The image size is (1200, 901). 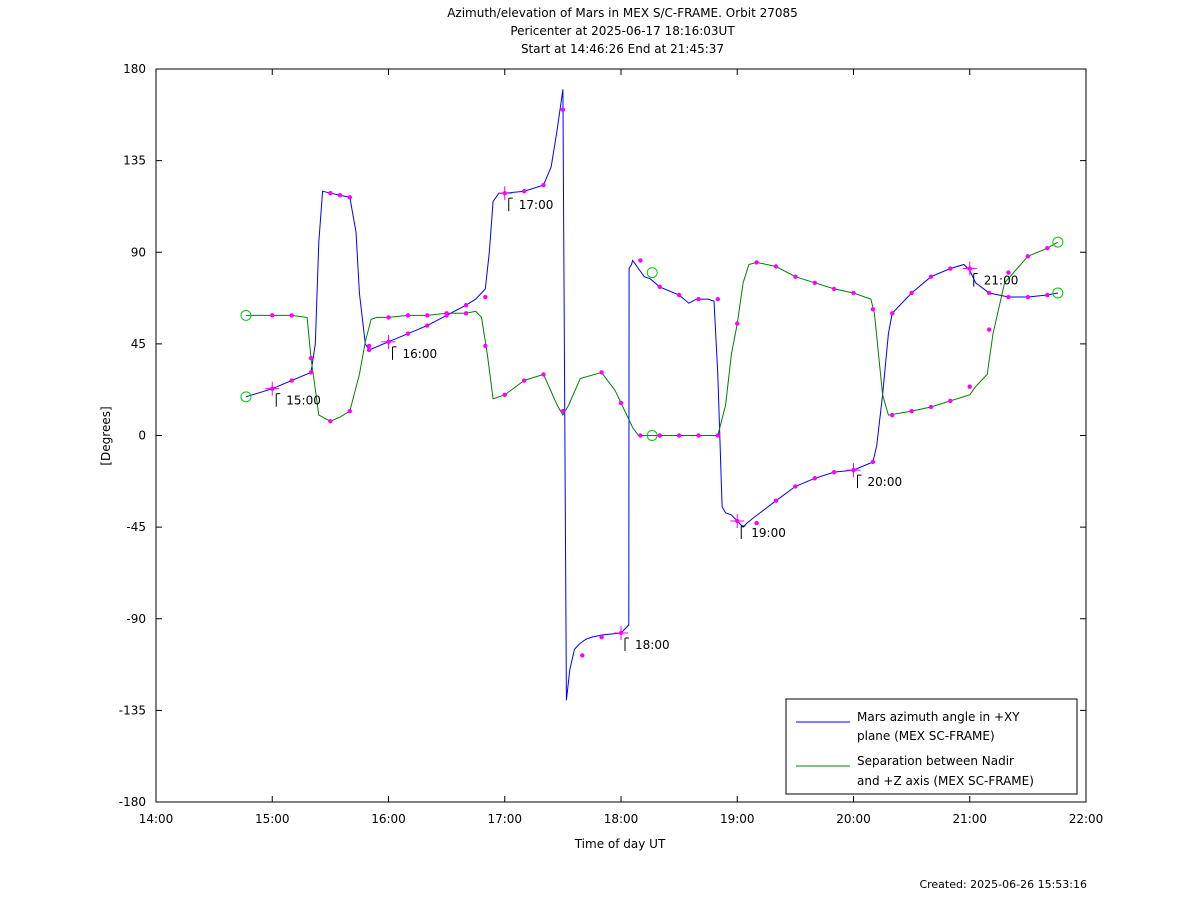 What do you see at coordinates (1001, 281) in the screenshot?
I see `hour-label: 21:00` at bounding box center [1001, 281].